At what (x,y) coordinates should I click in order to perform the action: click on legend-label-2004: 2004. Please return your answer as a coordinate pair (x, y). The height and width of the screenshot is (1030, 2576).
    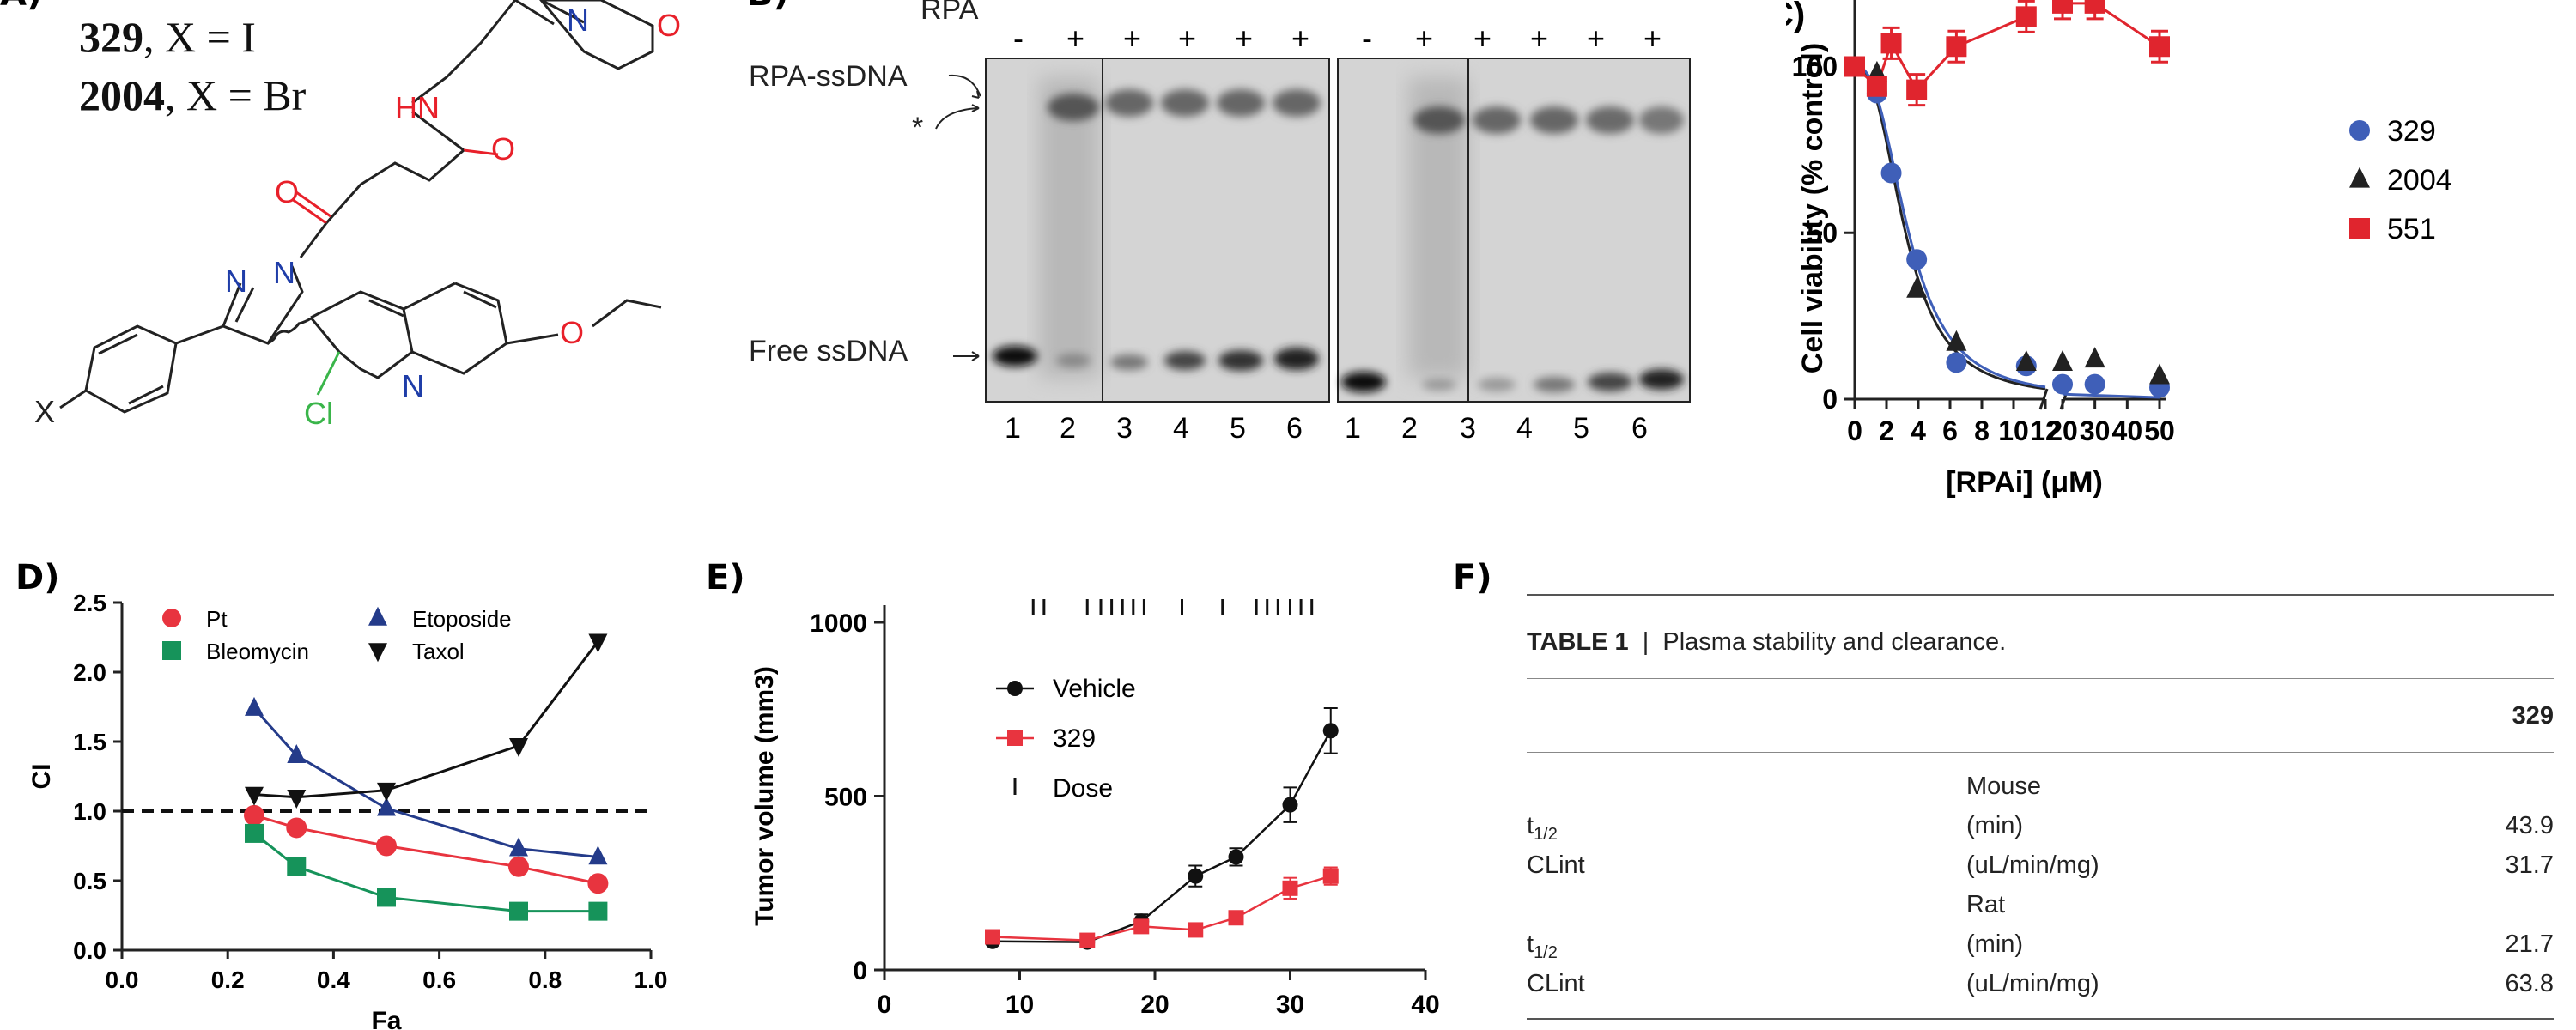
    Looking at the image, I should click on (2419, 180).